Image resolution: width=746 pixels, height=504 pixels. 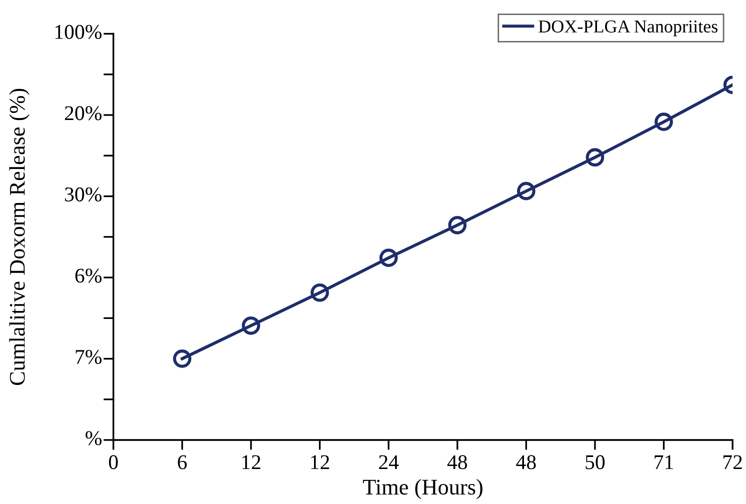 I want to click on text: 100%, so click(x=78, y=32).